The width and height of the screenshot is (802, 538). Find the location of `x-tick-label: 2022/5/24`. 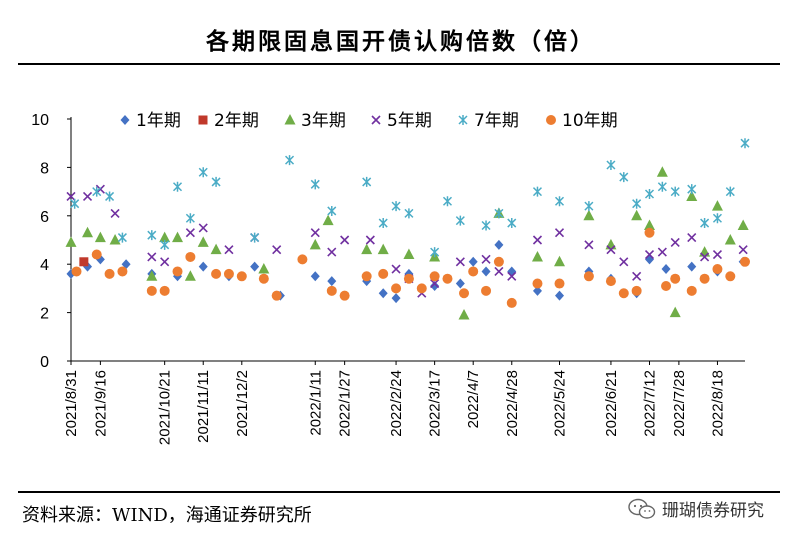

x-tick-label: 2022/5/24 is located at coordinates (560, 403).